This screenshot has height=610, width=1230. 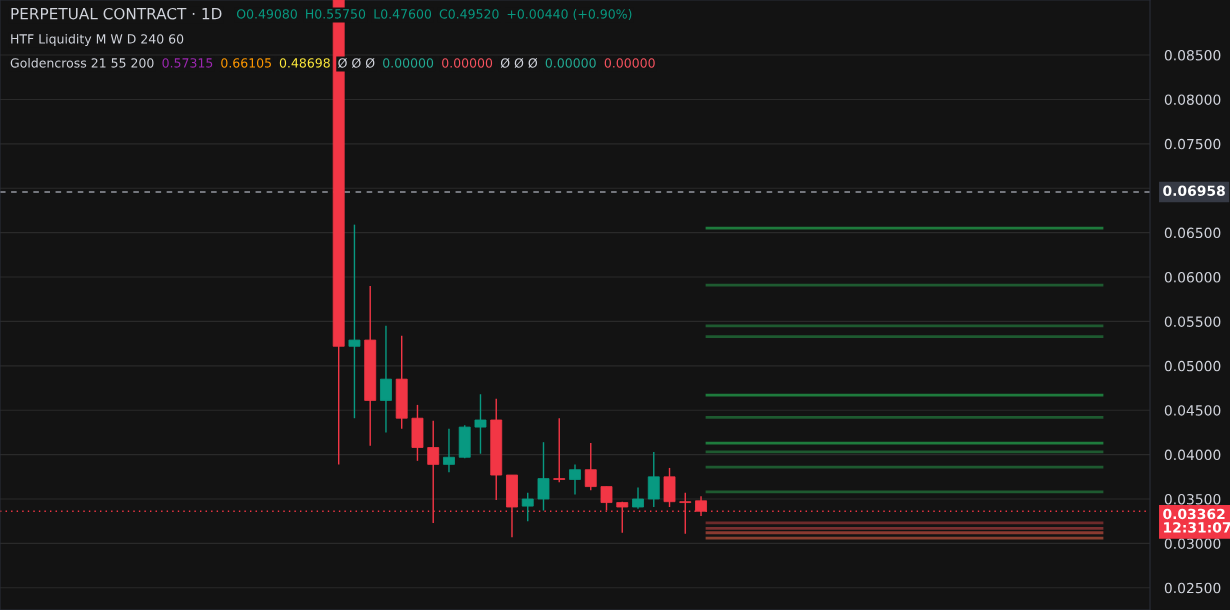 What do you see at coordinates (1192, 543) in the screenshot?
I see `y-tick-label: 0.03000` at bounding box center [1192, 543].